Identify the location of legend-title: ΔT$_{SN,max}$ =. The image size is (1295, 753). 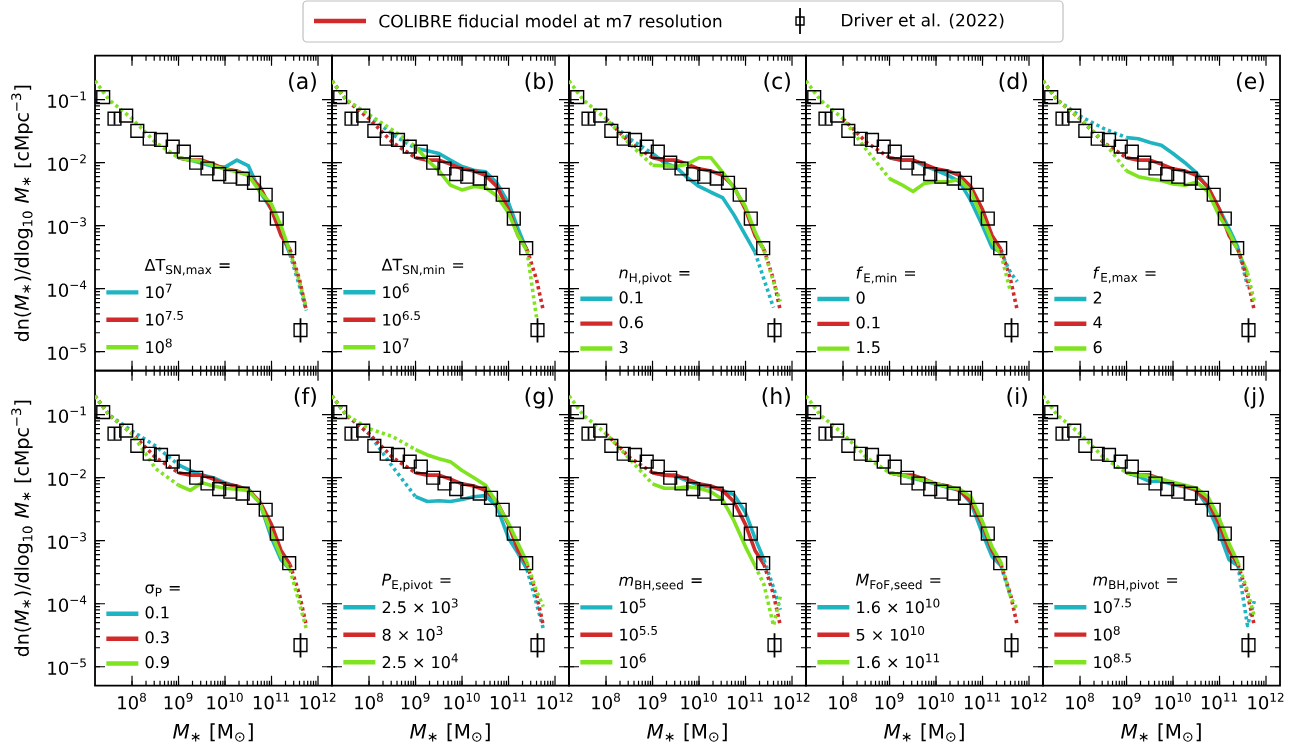
(187, 267).